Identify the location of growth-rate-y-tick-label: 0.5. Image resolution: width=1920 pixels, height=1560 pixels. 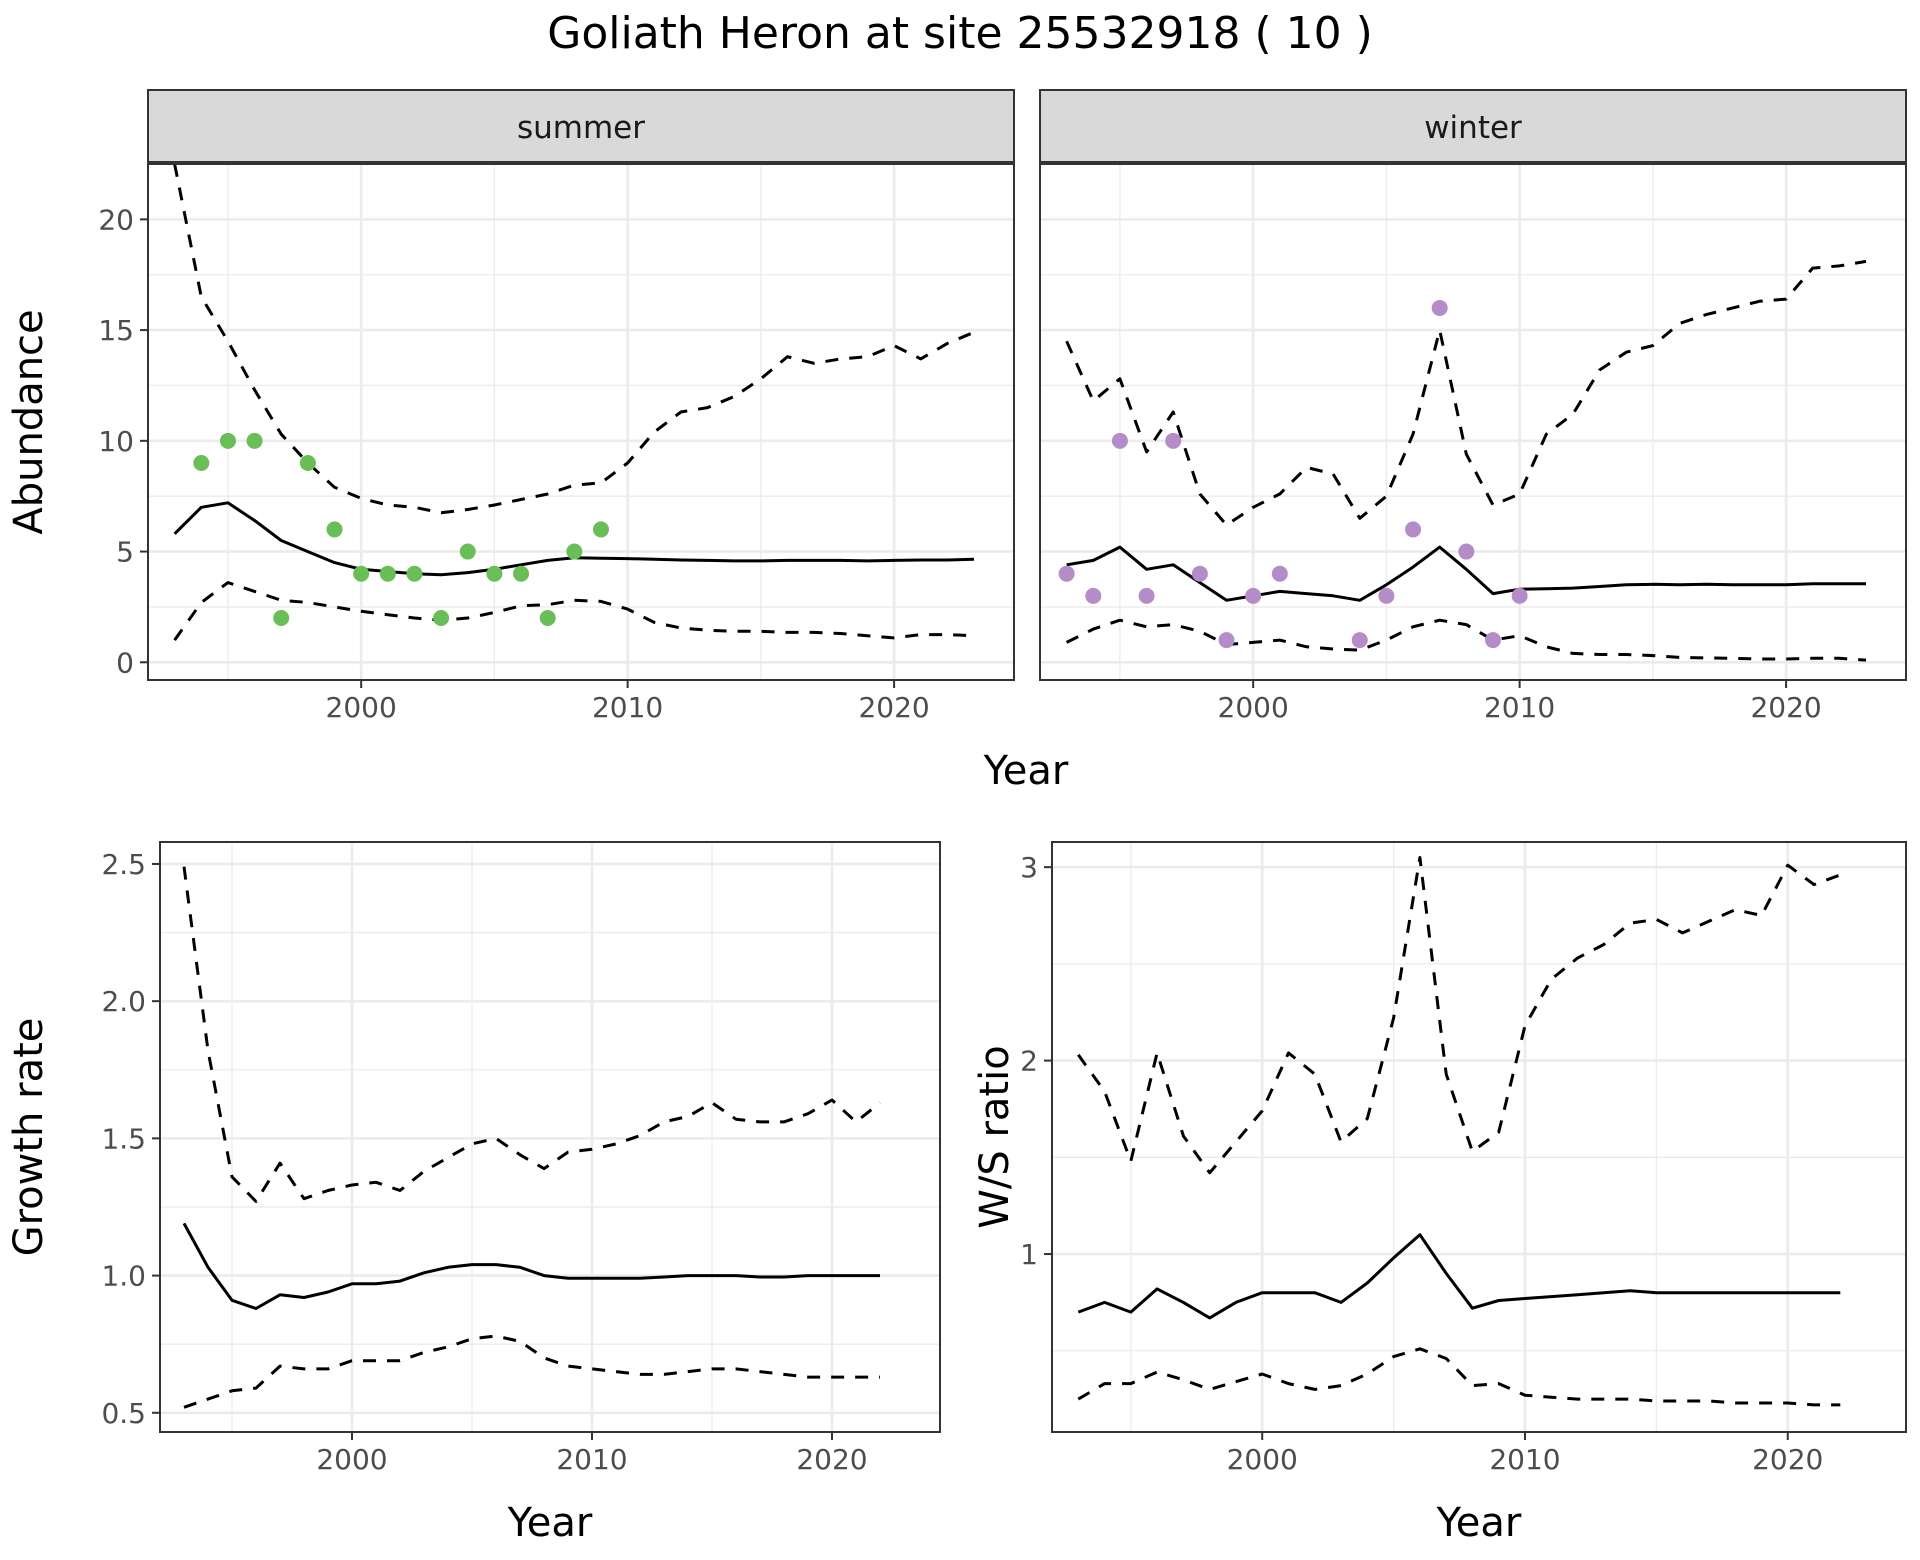
(123, 1413).